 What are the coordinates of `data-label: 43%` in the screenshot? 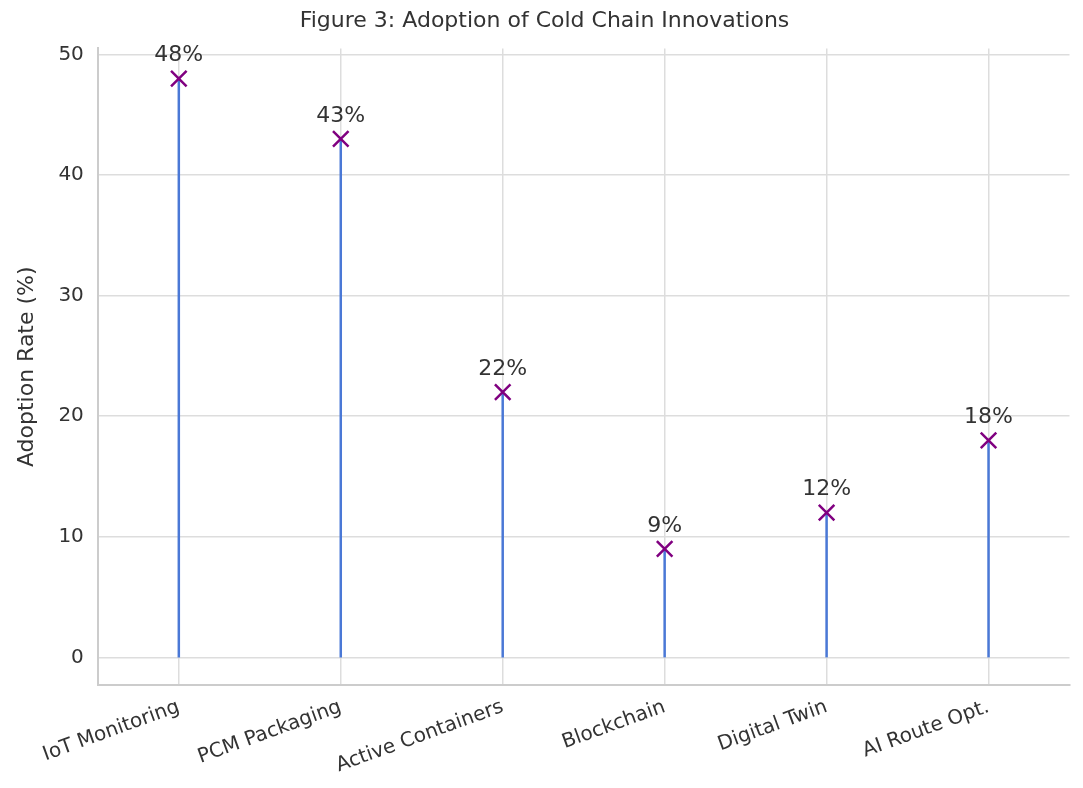 It's located at (341, 114).